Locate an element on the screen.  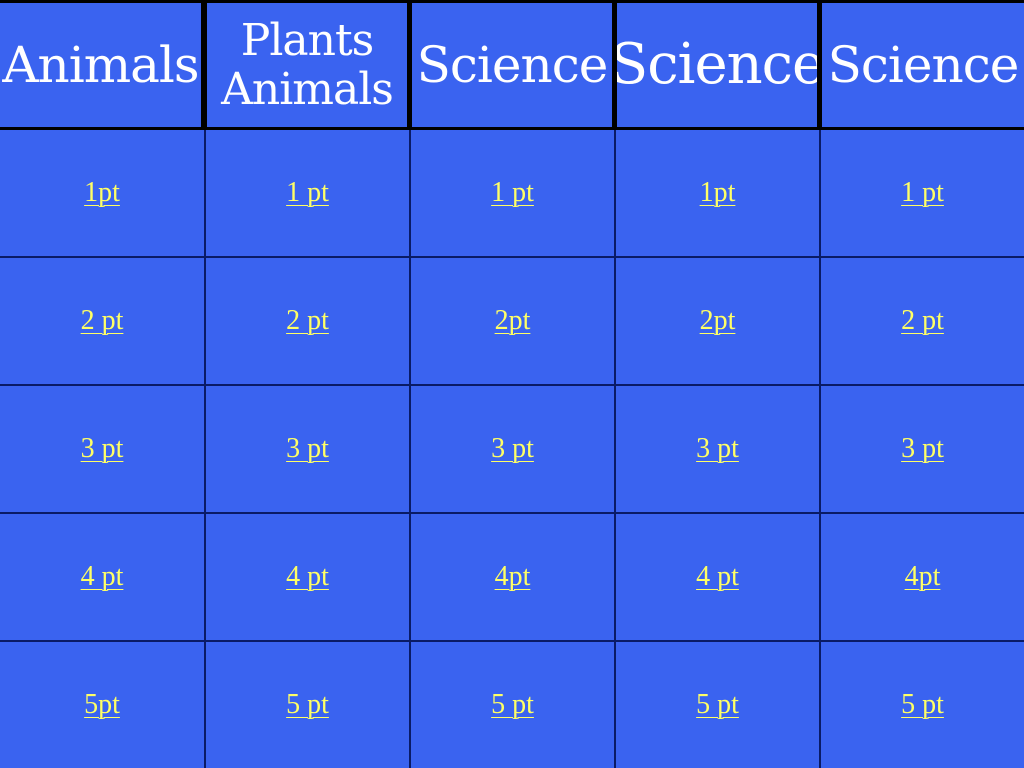
category-title-line-1: Plants is located at coordinates (307, 40).